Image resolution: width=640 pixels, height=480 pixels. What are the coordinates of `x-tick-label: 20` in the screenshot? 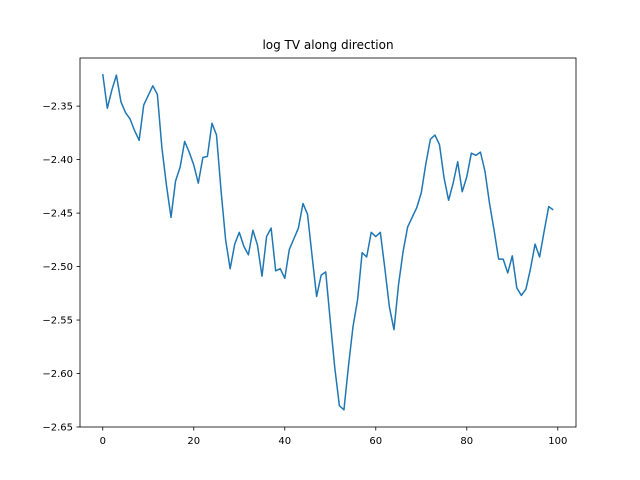 It's located at (193, 441).